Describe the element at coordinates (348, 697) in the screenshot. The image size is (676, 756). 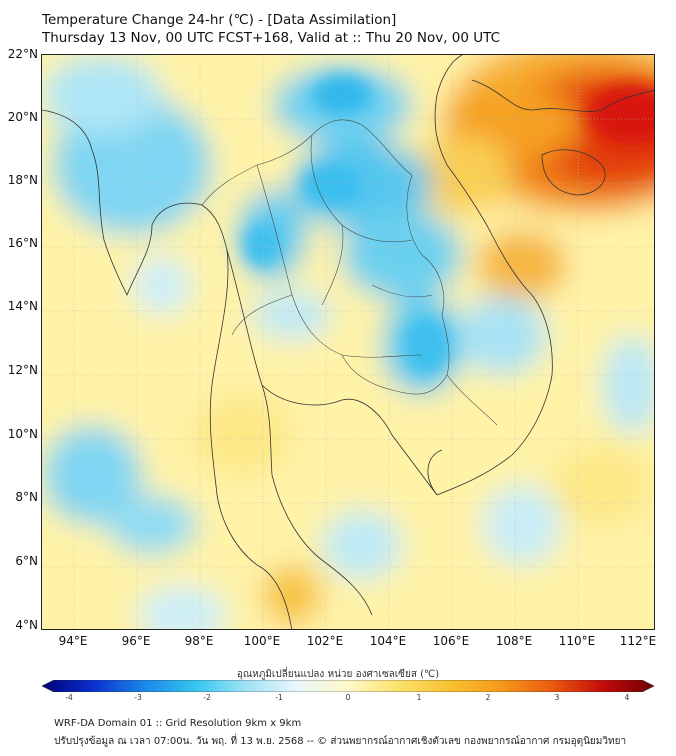
I see `colorbar-tick: 0` at that location.